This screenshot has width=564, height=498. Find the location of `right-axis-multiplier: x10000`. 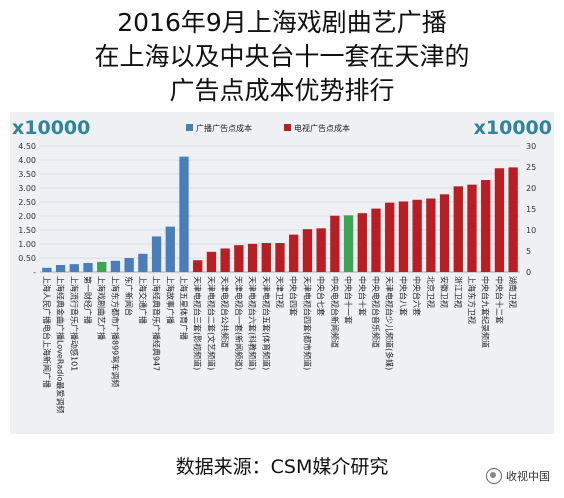

right-axis-multiplier: x10000 is located at coordinates (513, 128).